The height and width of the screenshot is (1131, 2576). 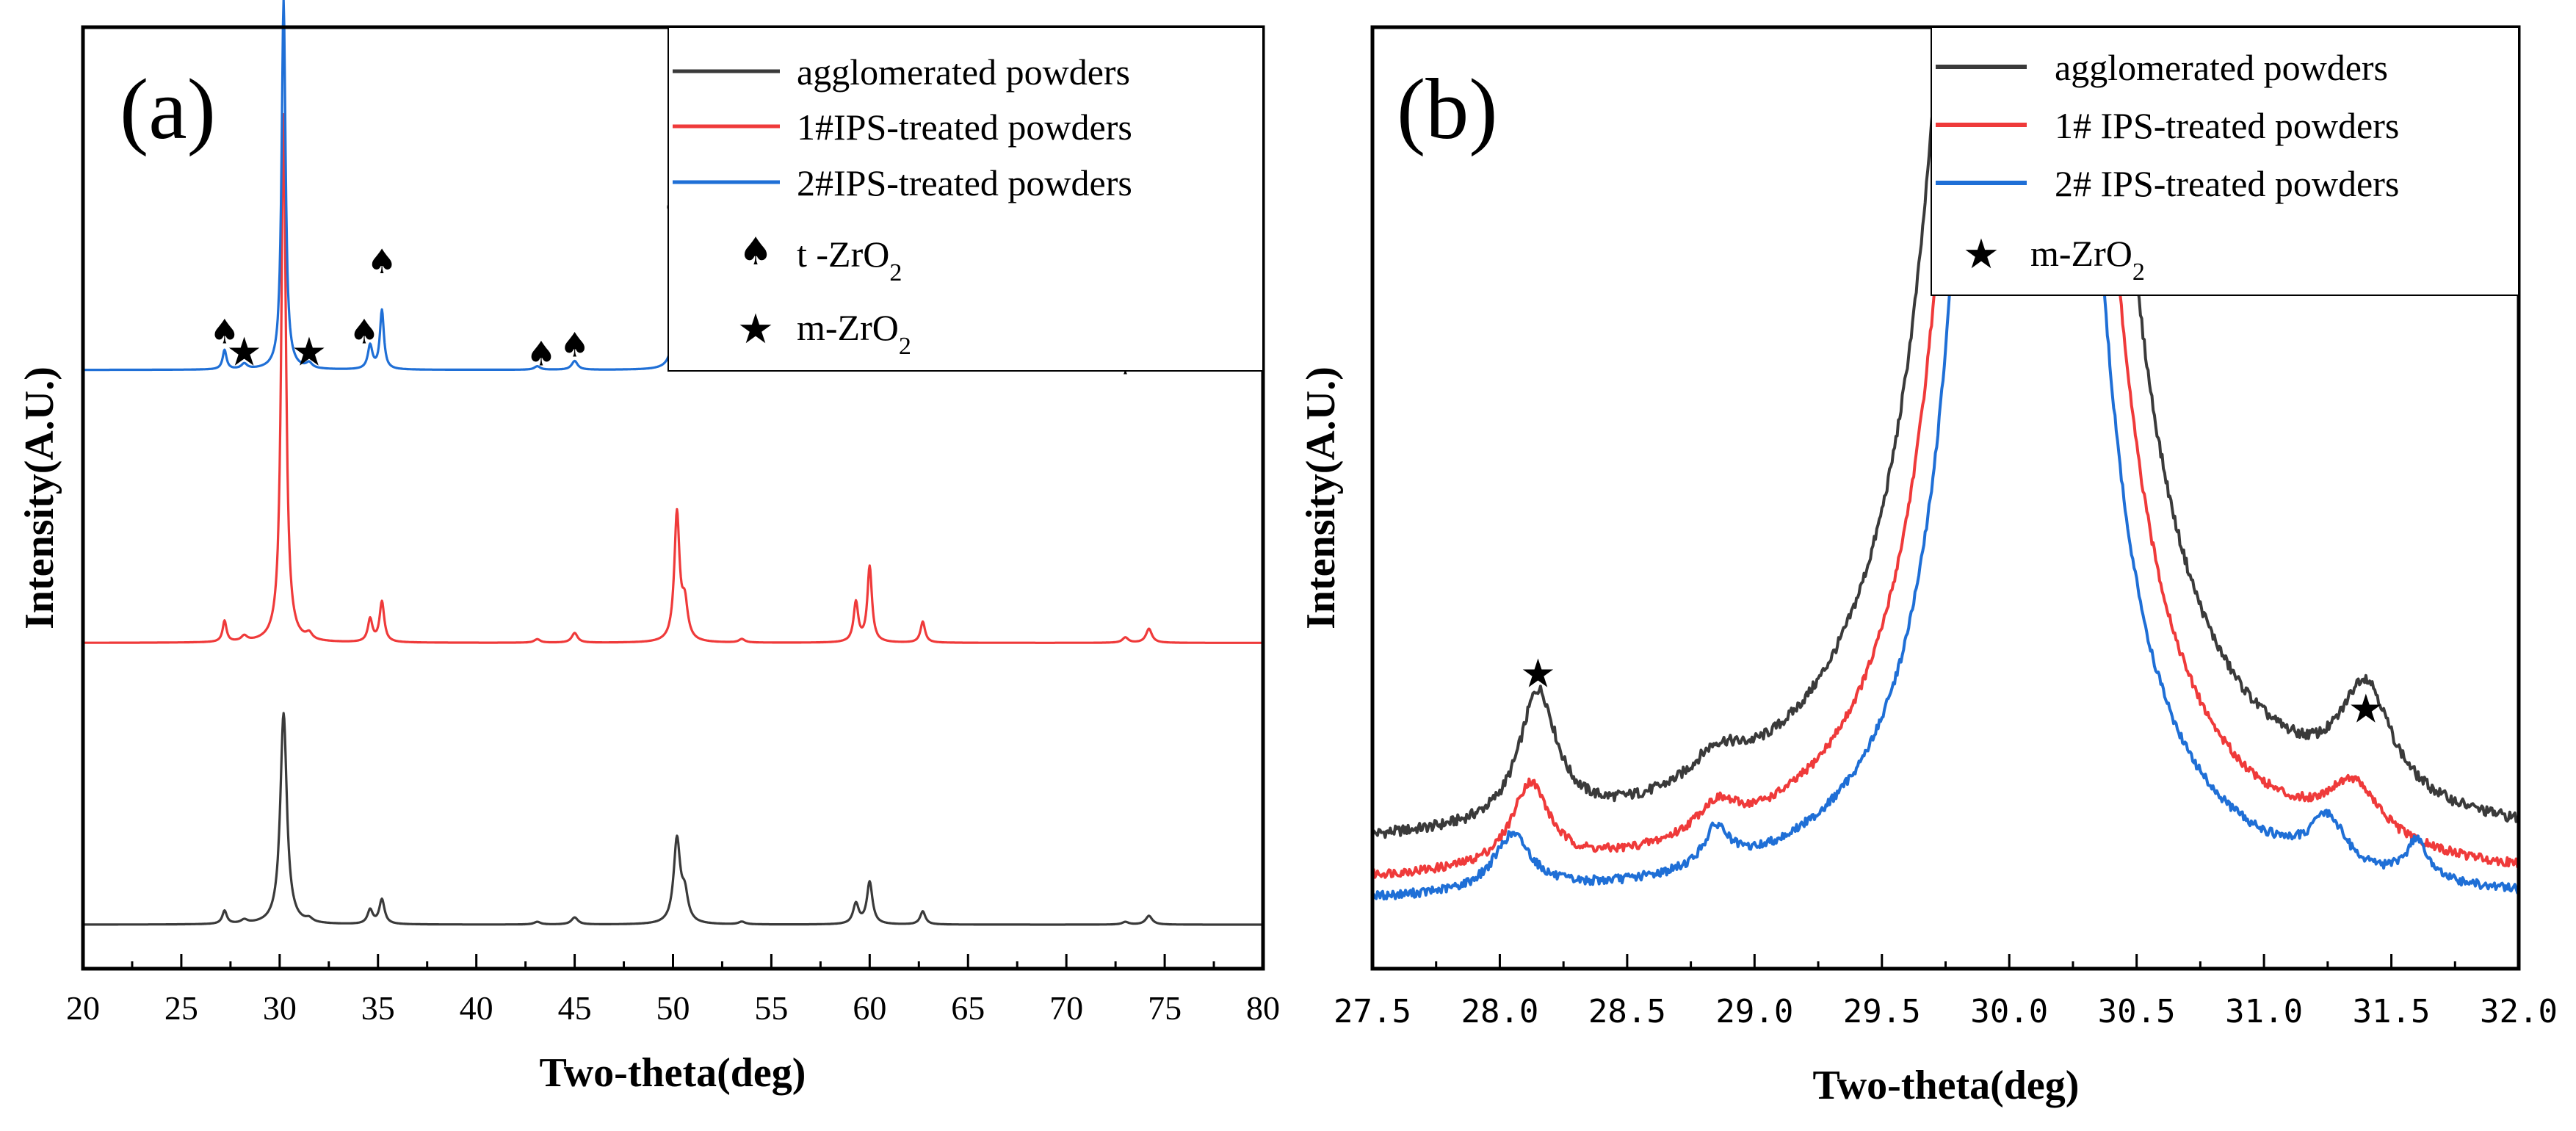 What do you see at coordinates (1499, 1011) in the screenshot?
I see `x-tick-label: 28.0` at bounding box center [1499, 1011].